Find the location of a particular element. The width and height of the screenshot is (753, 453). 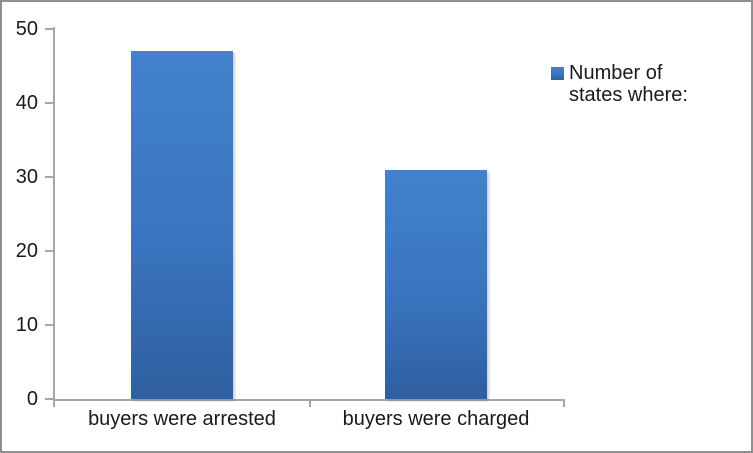

x-axis-category-label: buyers were arrested is located at coordinates (182, 419).